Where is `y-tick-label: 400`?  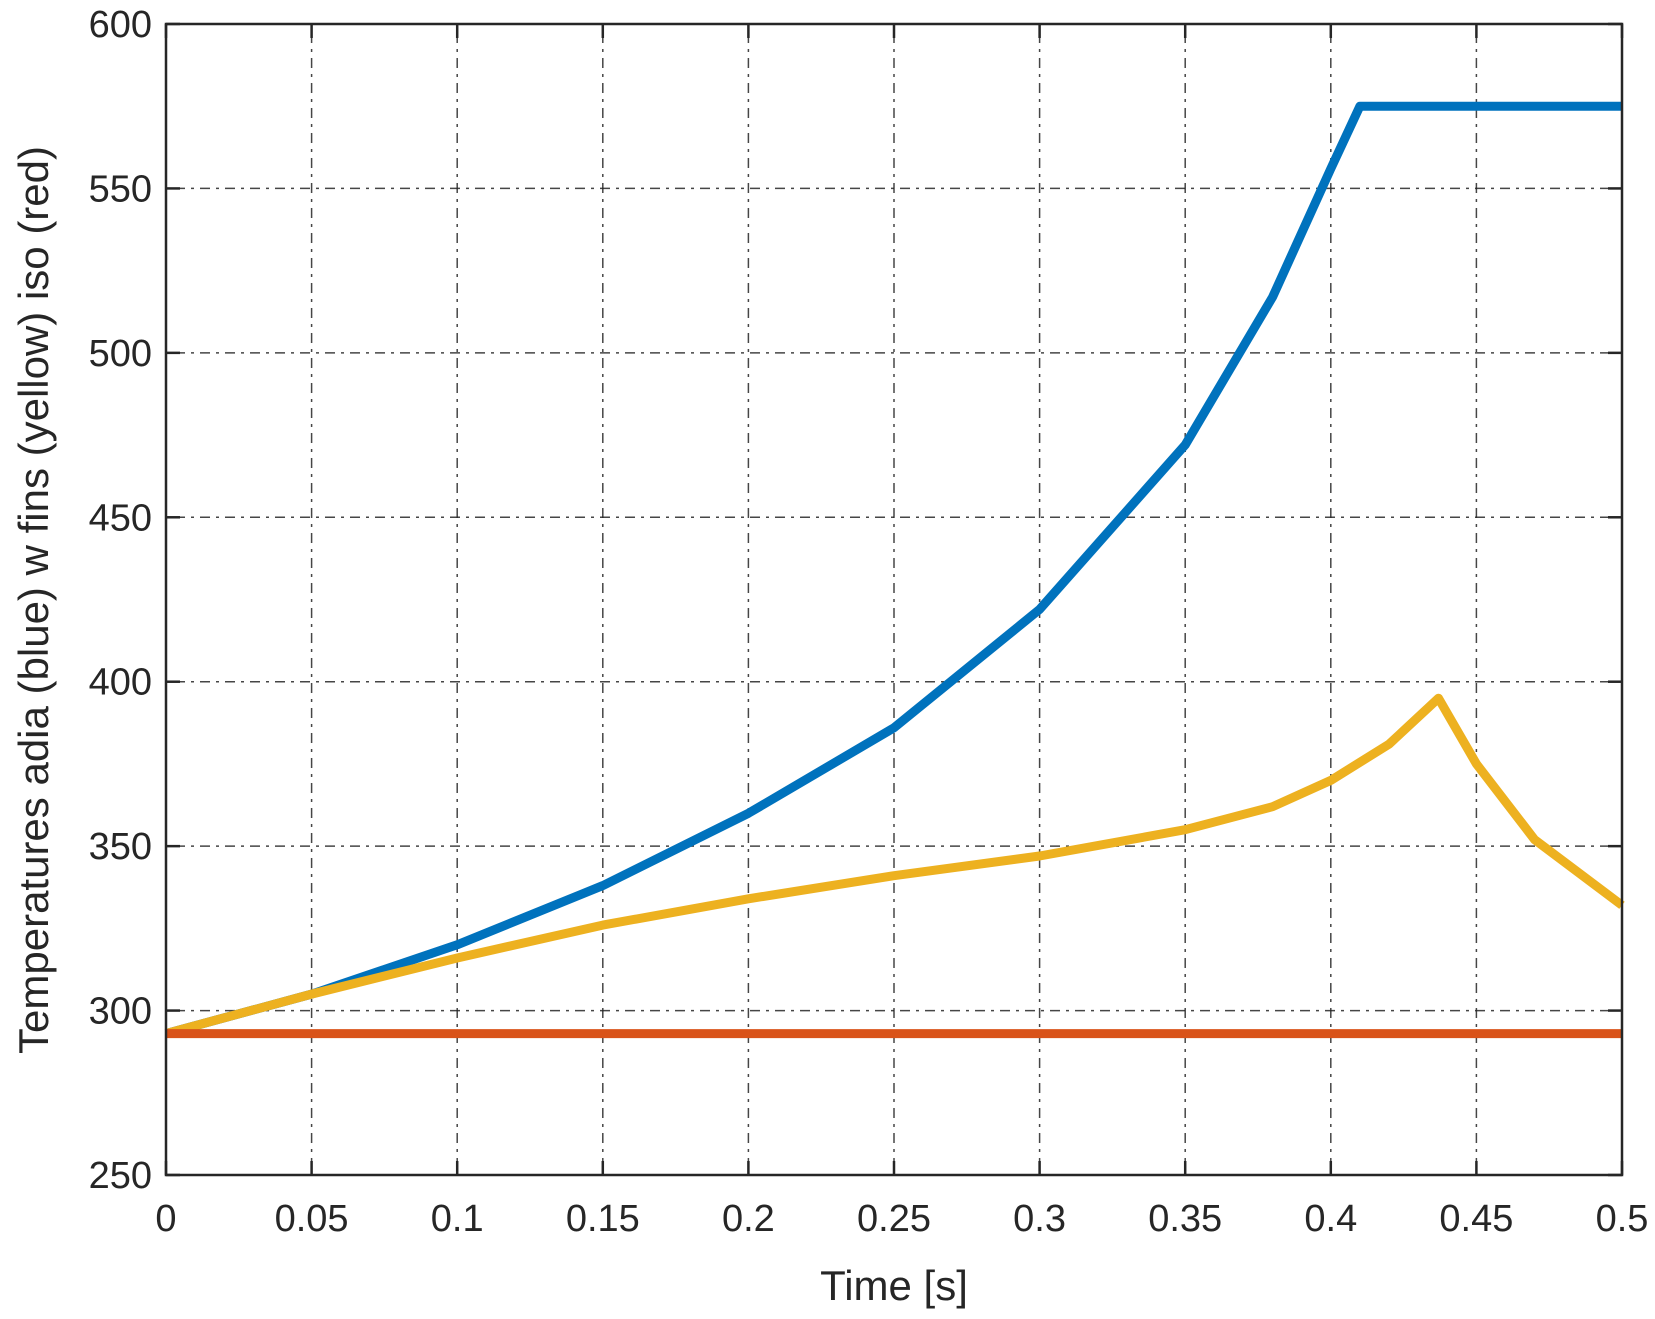 y-tick-label: 400 is located at coordinates (120, 683).